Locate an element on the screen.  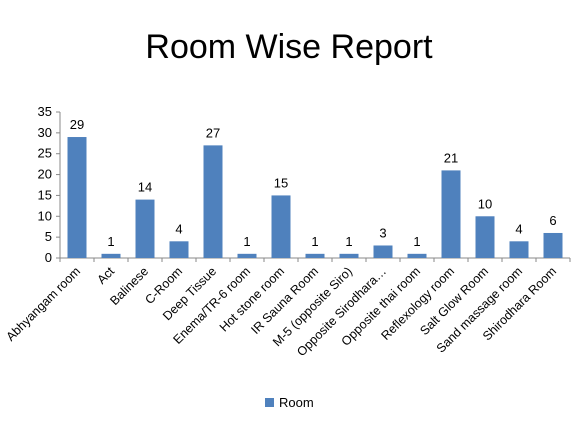
x-tick-label: Act is located at coordinates (105, 275).